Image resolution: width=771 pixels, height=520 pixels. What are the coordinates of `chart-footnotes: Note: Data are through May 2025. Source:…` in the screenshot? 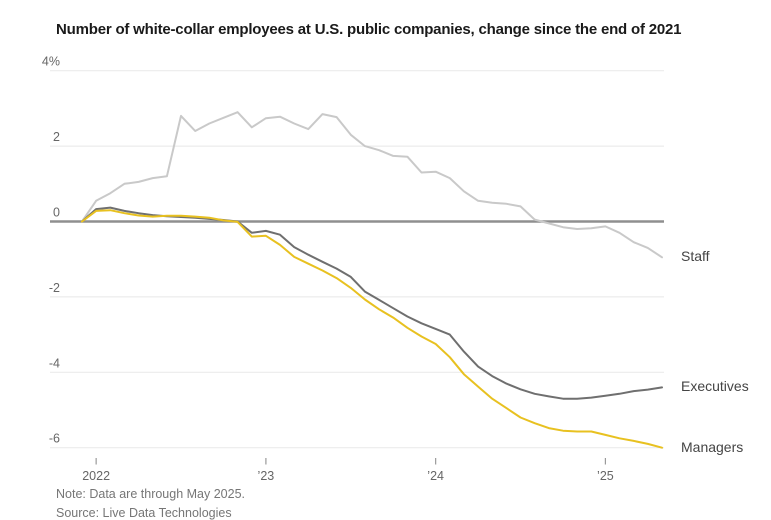 It's located at (150, 502).